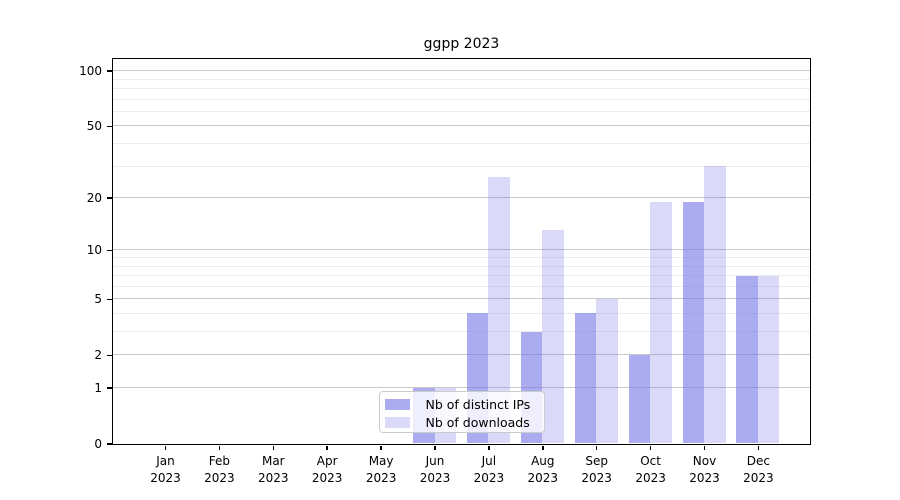  What do you see at coordinates (397, 404) in the screenshot?
I see `legend-swatch-distinct-ips-icon` at bounding box center [397, 404].